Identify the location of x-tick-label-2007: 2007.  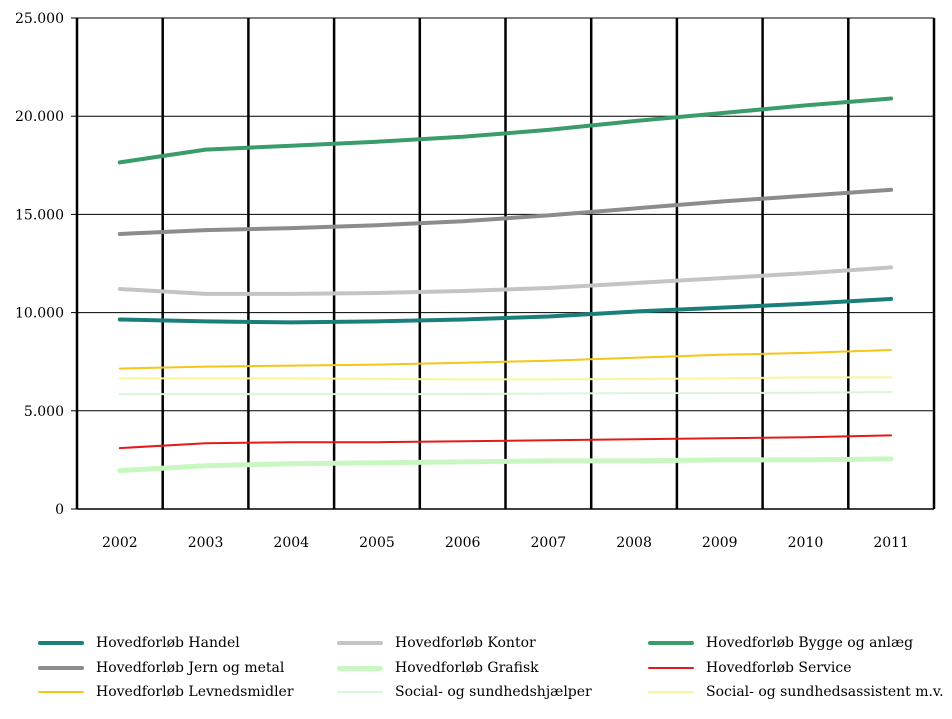
(549, 543).